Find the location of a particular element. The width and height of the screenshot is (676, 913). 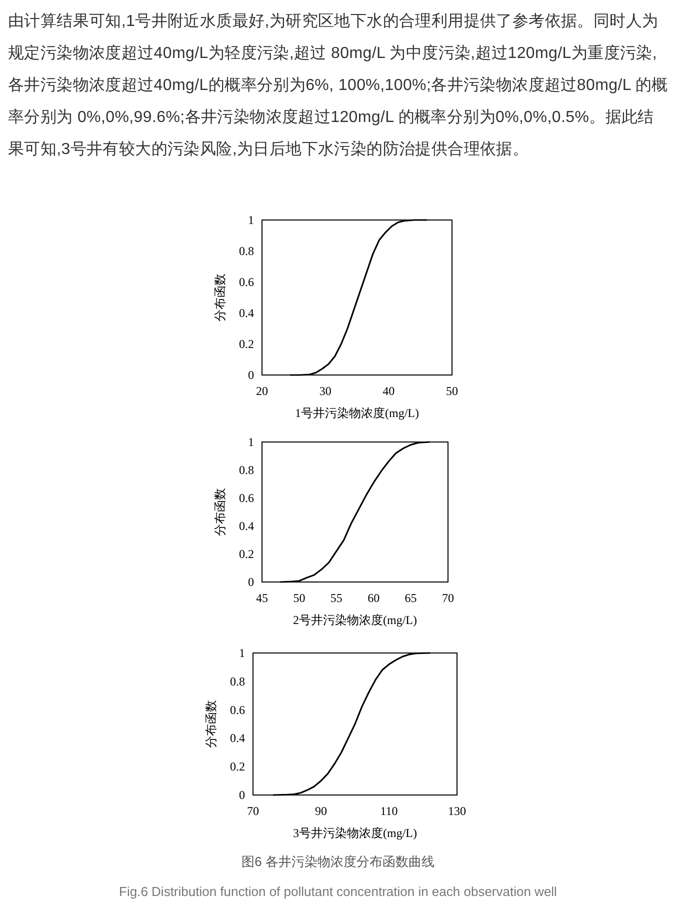

x-tick-label: 40 is located at coordinates (388, 391).